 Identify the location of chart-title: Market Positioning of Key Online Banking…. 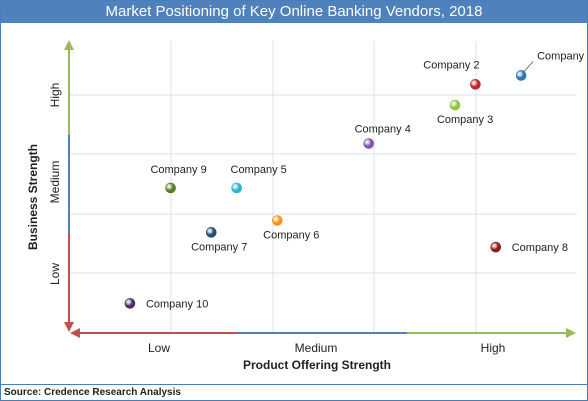
(294, 12).